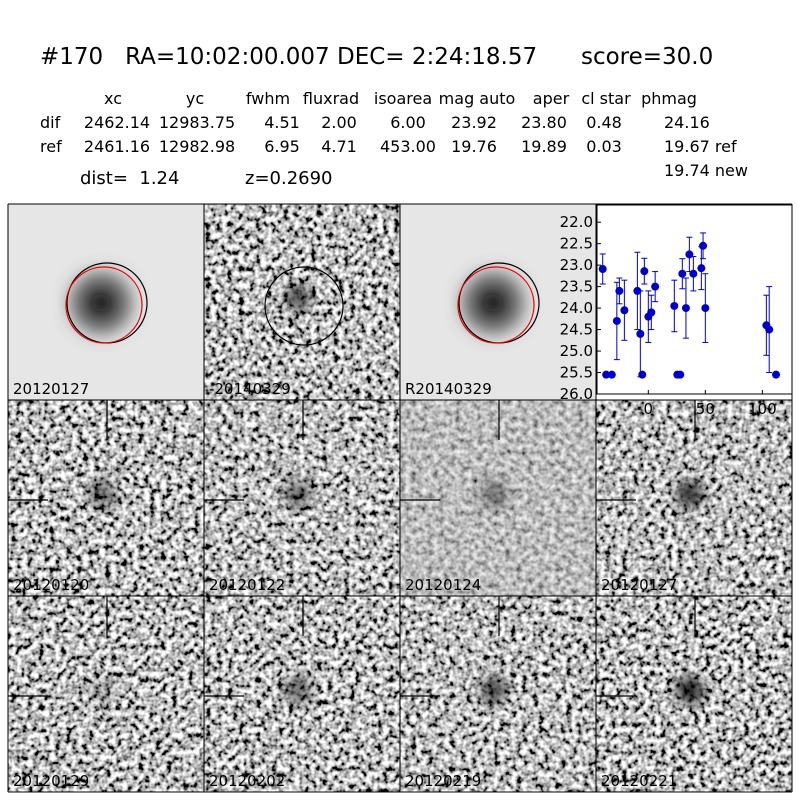  I want to click on table-cell: 2462.14, so click(117, 122).